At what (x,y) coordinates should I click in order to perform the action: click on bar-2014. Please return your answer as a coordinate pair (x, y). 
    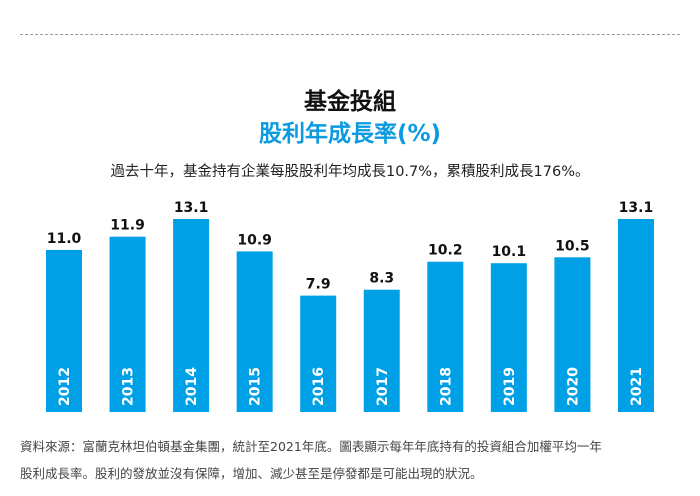
    Looking at the image, I should click on (191, 315).